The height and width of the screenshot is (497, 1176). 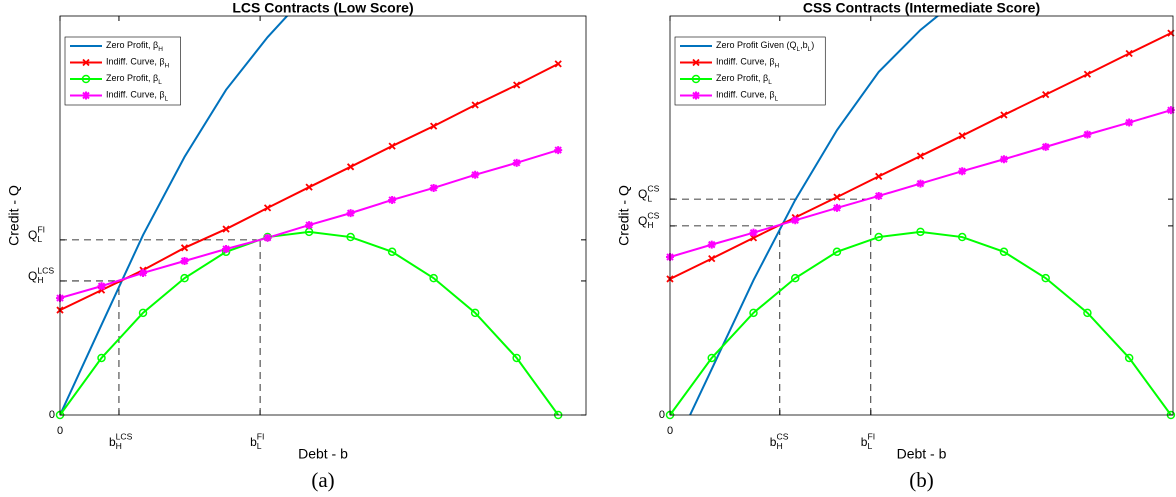 What do you see at coordinates (756, 45) in the screenshot?
I see `label-run: Zero Profit Given (Q` at bounding box center [756, 45].